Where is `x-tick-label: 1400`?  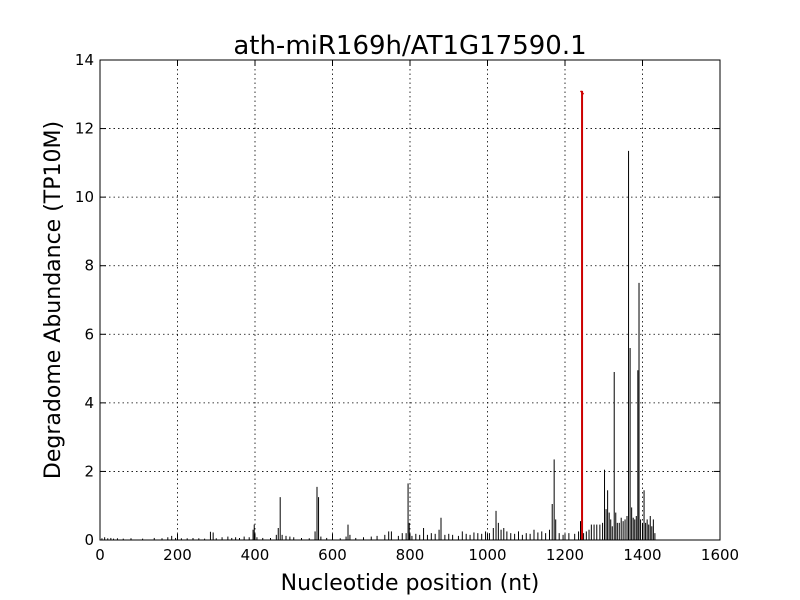
x-tick-label: 1400 is located at coordinates (642, 555).